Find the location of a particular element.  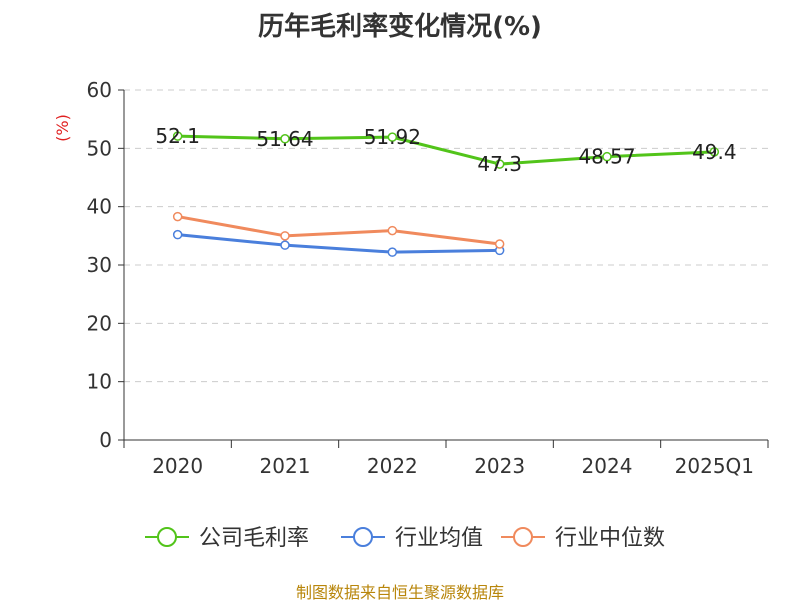

data-label: 51.64 is located at coordinates (284, 139).